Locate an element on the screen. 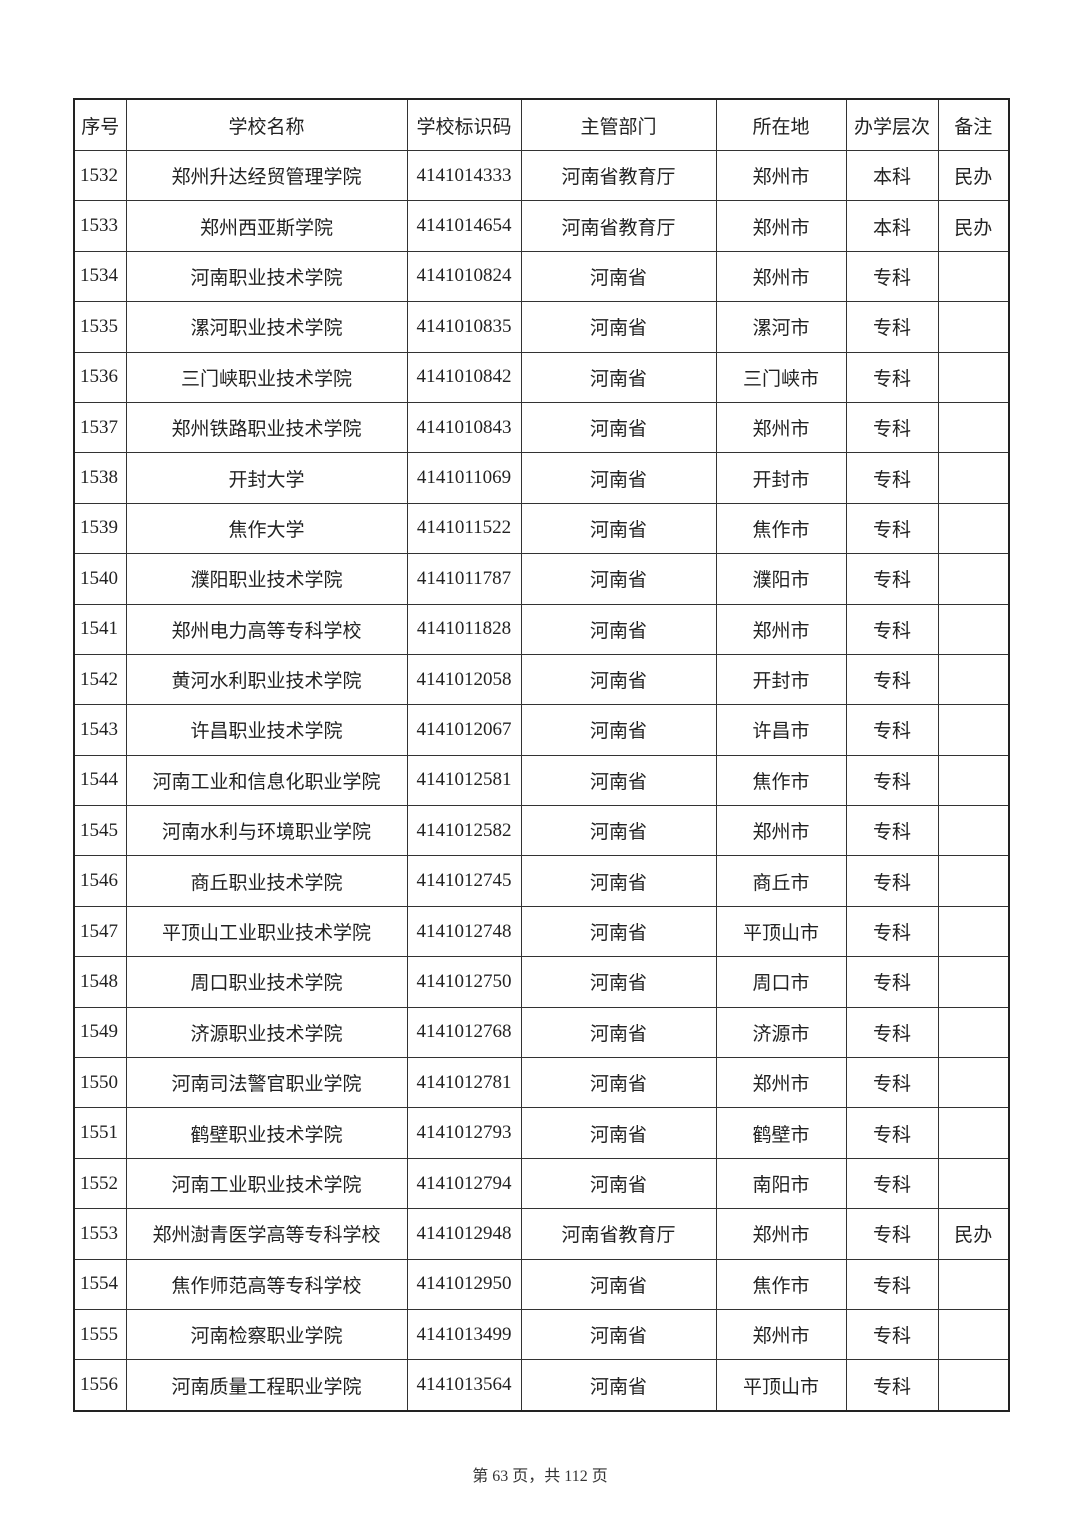  col-school-code-cell: 4141010835 is located at coordinates (464, 327).